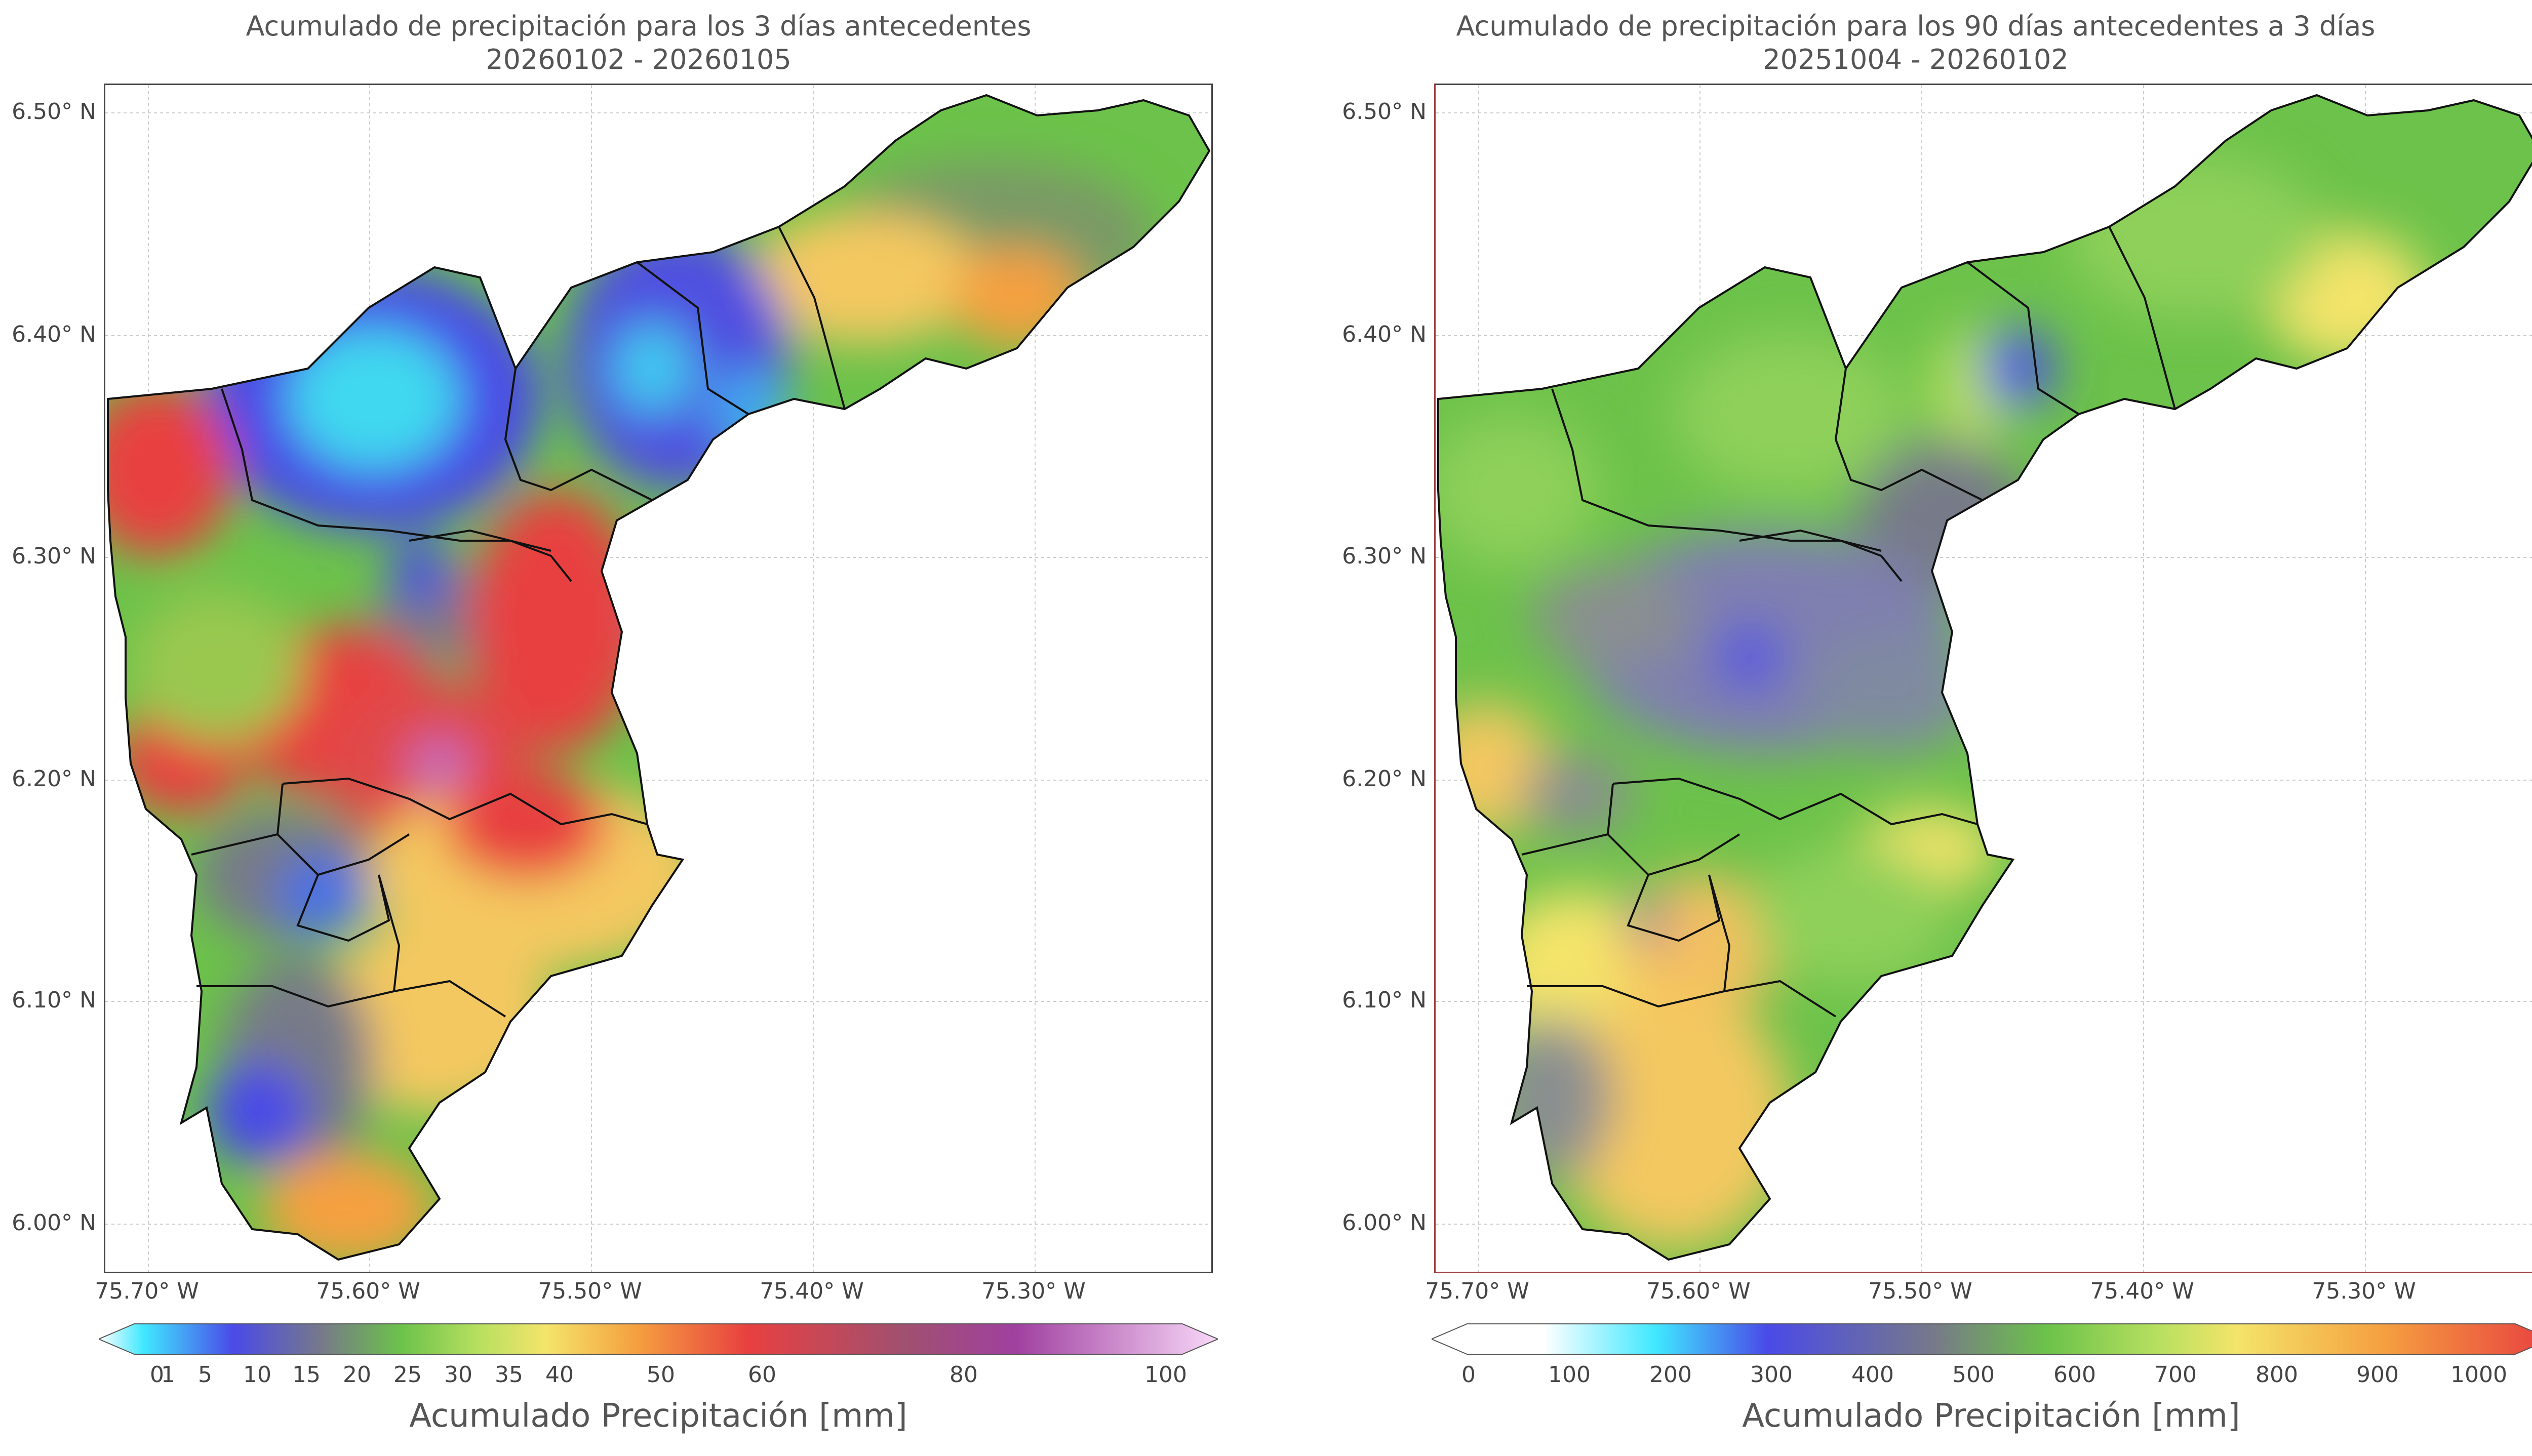 The width and height of the screenshot is (2532, 1456). Describe the element at coordinates (1982, 1339) in the screenshot. I see `colorbar-90day` at that location.